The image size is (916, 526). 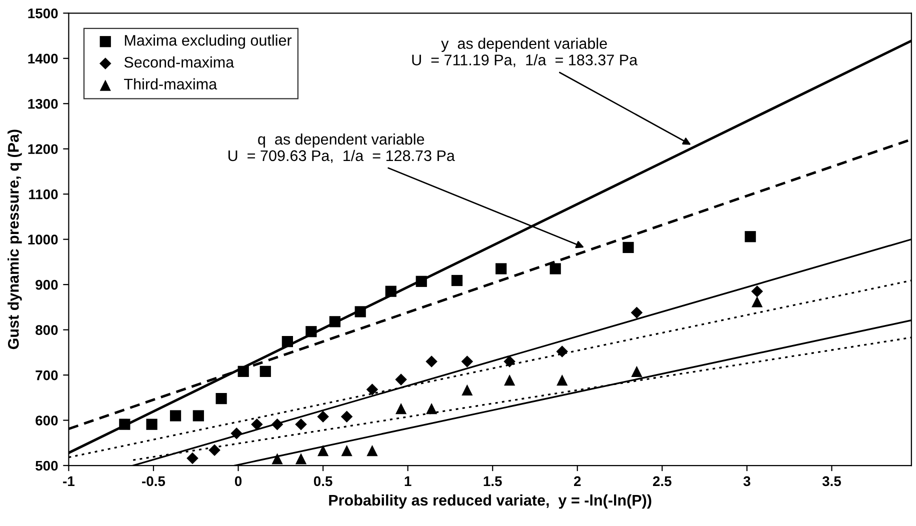 I want to click on x-tick-label: 3.5, so click(x=831, y=481).